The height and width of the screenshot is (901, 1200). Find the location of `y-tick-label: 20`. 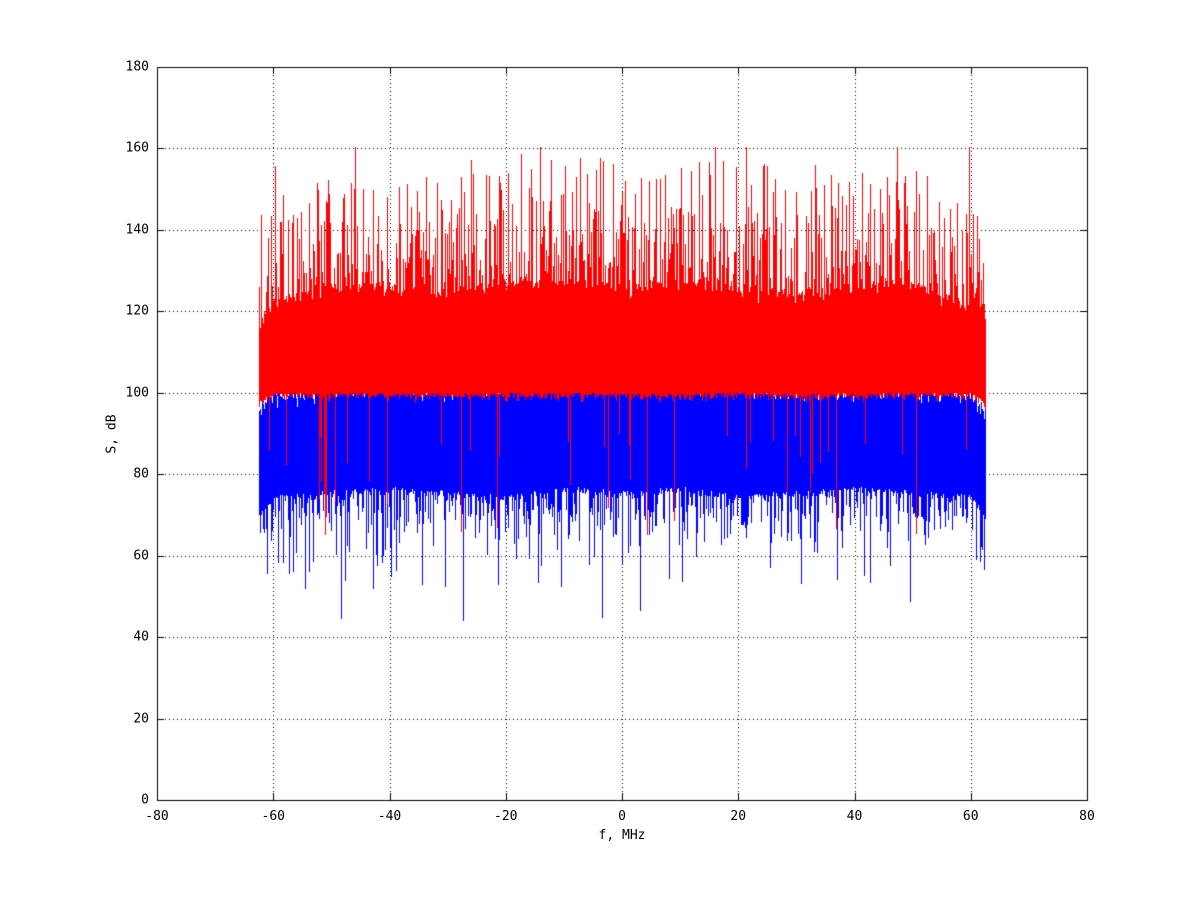

y-tick-label: 20 is located at coordinates (141, 719).